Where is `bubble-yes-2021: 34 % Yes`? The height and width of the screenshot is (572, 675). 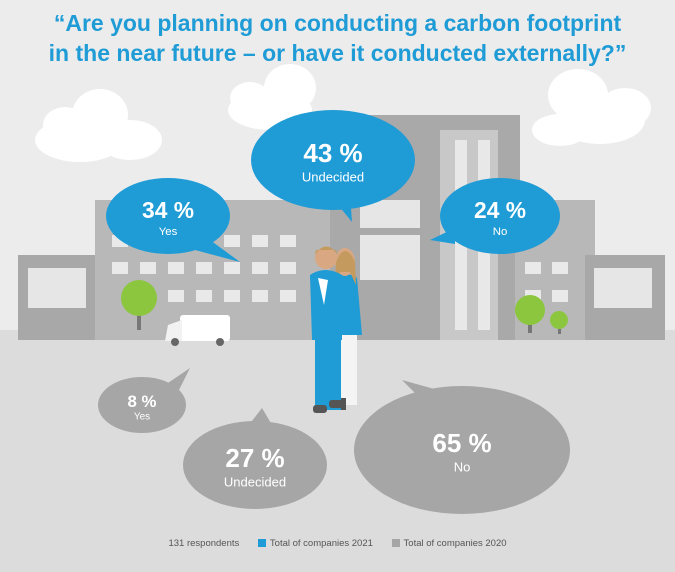 bubble-yes-2021: 34 % Yes is located at coordinates (173, 220).